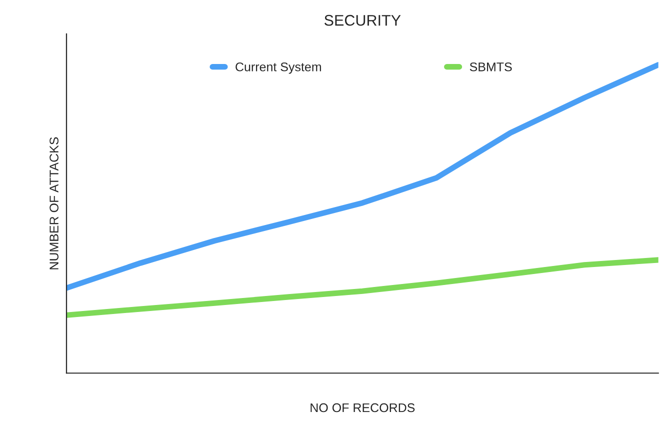 This screenshot has height=424, width=665. What do you see at coordinates (54, 203) in the screenshot?
I see `y-axis-title: NUMBER OF ATTACKS` at bounding box center [54, 203].